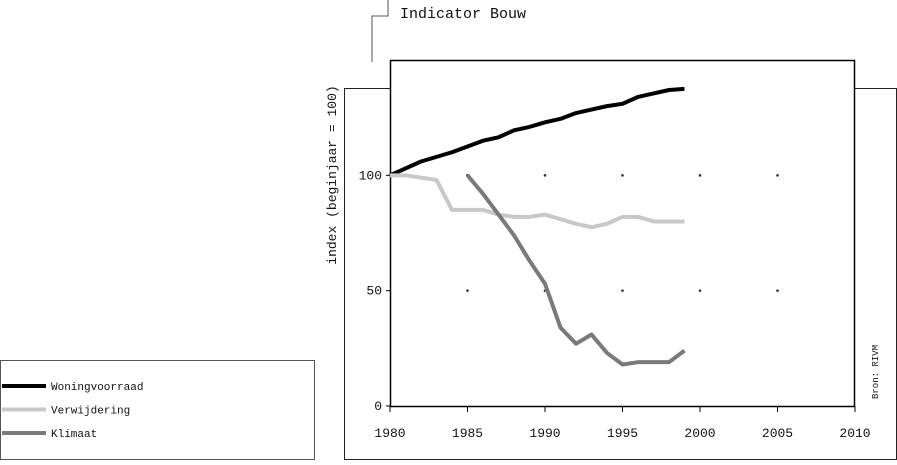 This screenshot has height=465, width=897. Describe the element at coordinates (467, 433) in the screenshot. I see `x-tick-label: 1985` at that location.